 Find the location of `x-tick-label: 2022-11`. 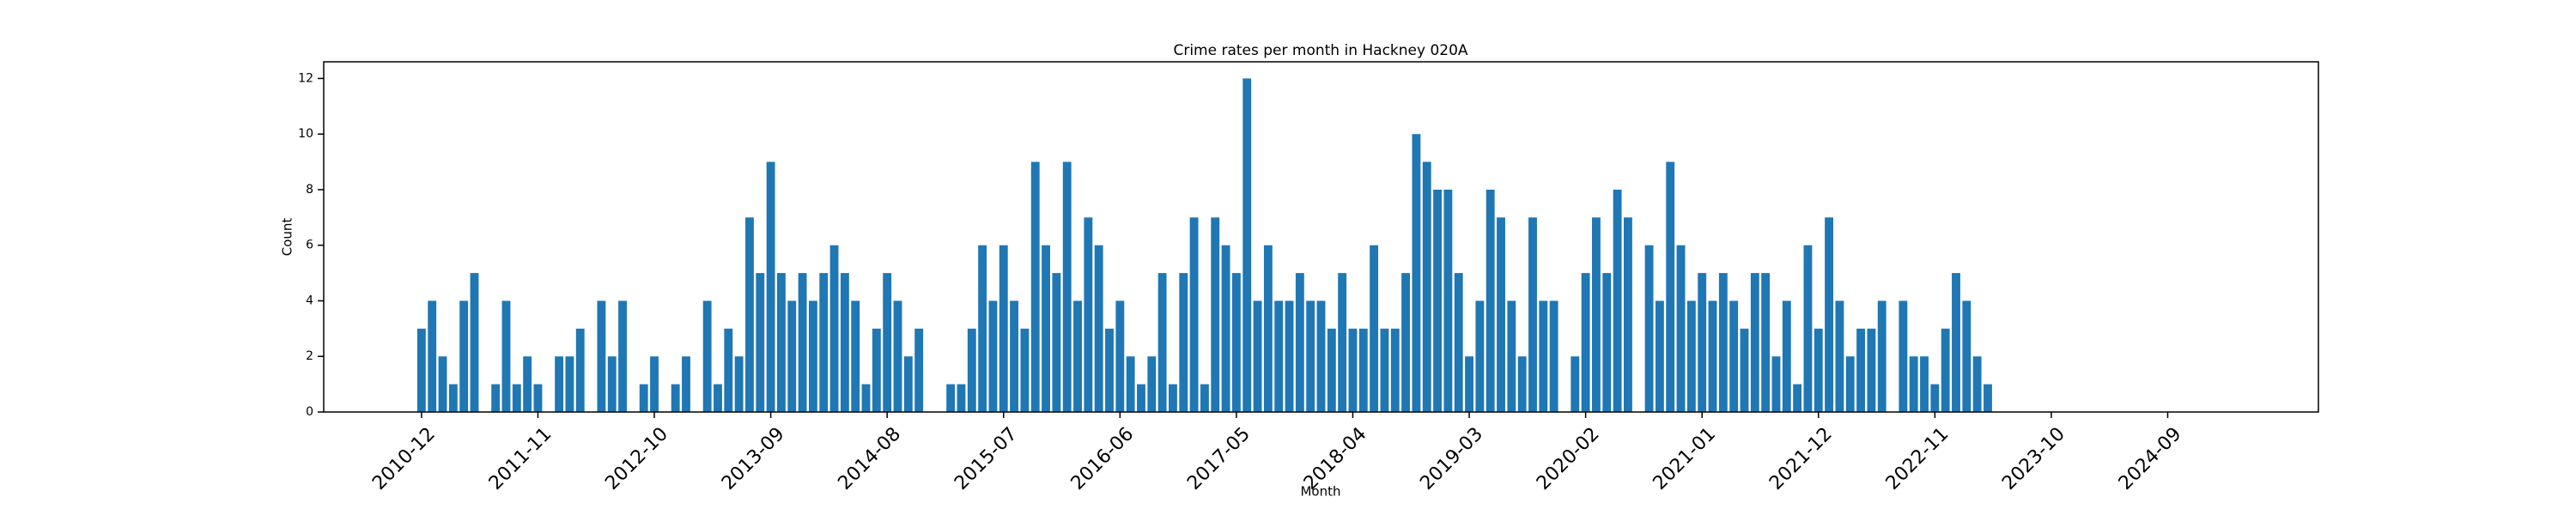

x-tick-label: 2022-11 is located at coordinates (1917, 458).